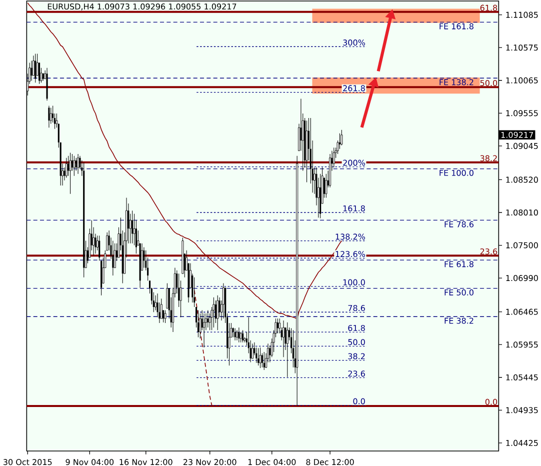 The width and height of the screenshot is (541, 466). What do you see at coordinates (457, 173) in the screenshot?
I see `ref-line-label: FE 100.0` at bounding box center [457, 173].